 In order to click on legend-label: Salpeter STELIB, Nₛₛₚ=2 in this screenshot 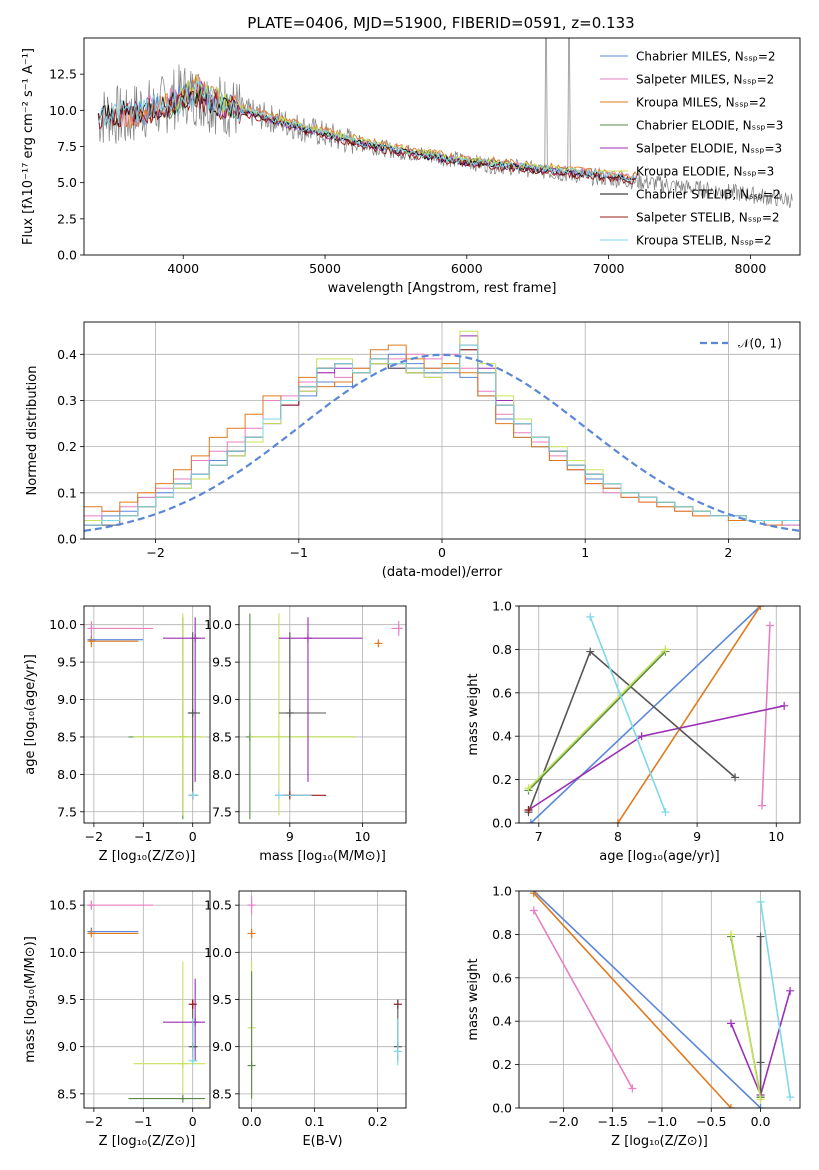, I will do `click(708, 218)`.